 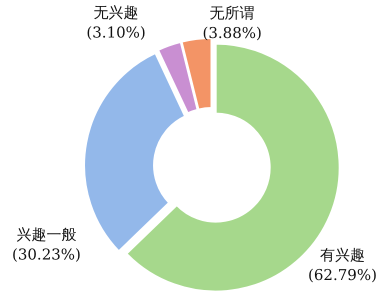 I want to click on slice-label: 有兴趣, so click(x=342, y=255).